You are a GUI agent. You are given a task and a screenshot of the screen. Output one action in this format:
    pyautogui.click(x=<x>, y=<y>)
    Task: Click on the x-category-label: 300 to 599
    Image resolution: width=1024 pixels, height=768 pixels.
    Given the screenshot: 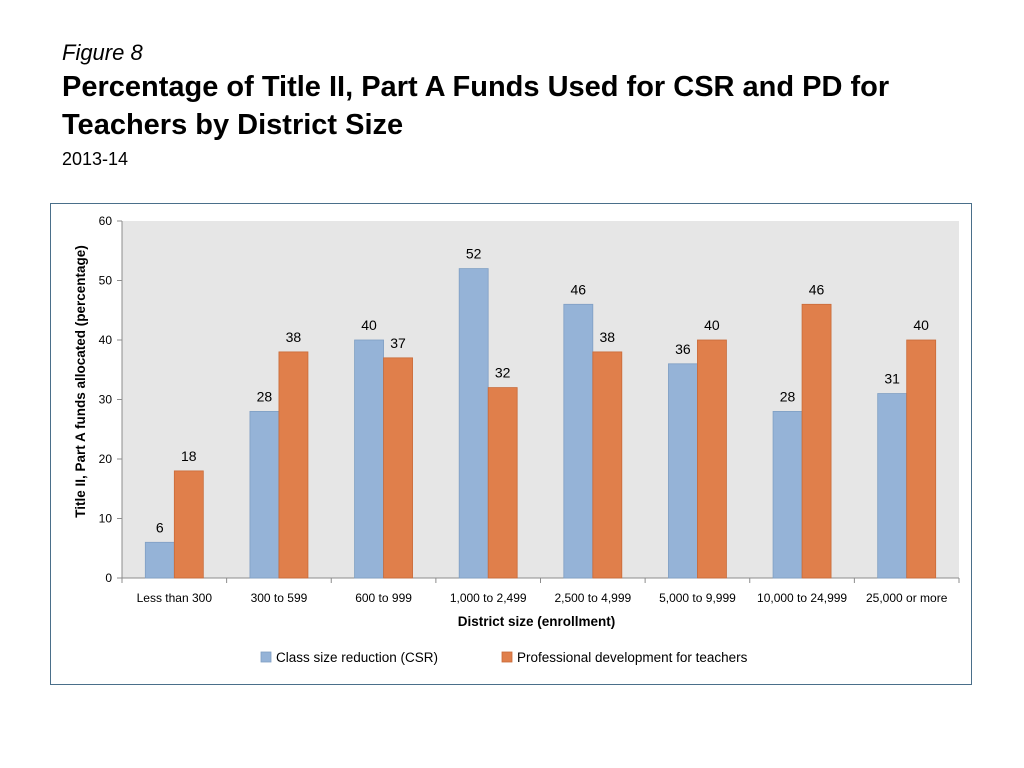 What is the action you would take?
    pyautogui.click(x=279, y=598)
    